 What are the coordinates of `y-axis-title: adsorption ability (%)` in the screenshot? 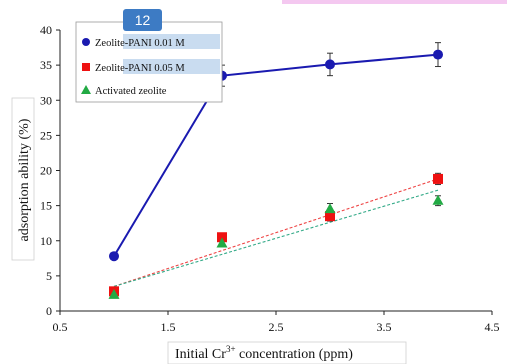 It's located at (24, 179).